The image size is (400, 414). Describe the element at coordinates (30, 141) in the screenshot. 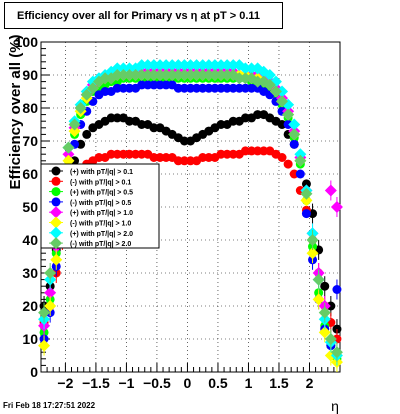

I see `y-tick-label: 70` at that location.